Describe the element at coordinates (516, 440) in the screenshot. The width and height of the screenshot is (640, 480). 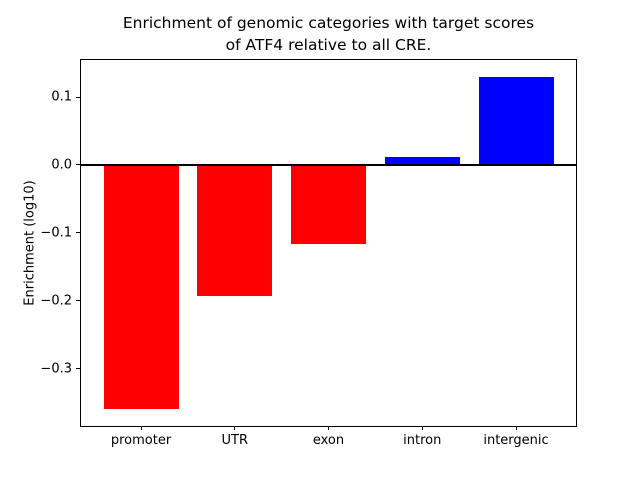
I see `x-tick-label-intergenic: intergenic` at that location.